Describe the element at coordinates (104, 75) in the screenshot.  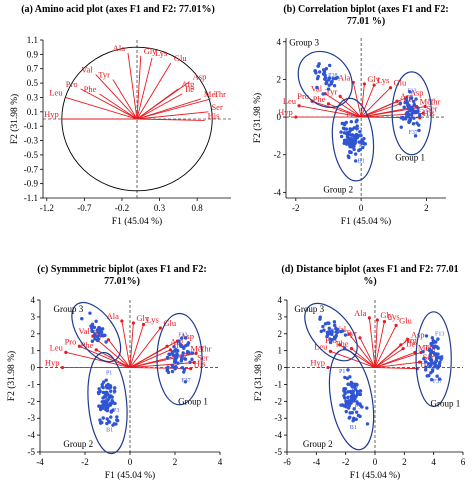
I see `a-vector-label-tyr: Tyr` at that location.